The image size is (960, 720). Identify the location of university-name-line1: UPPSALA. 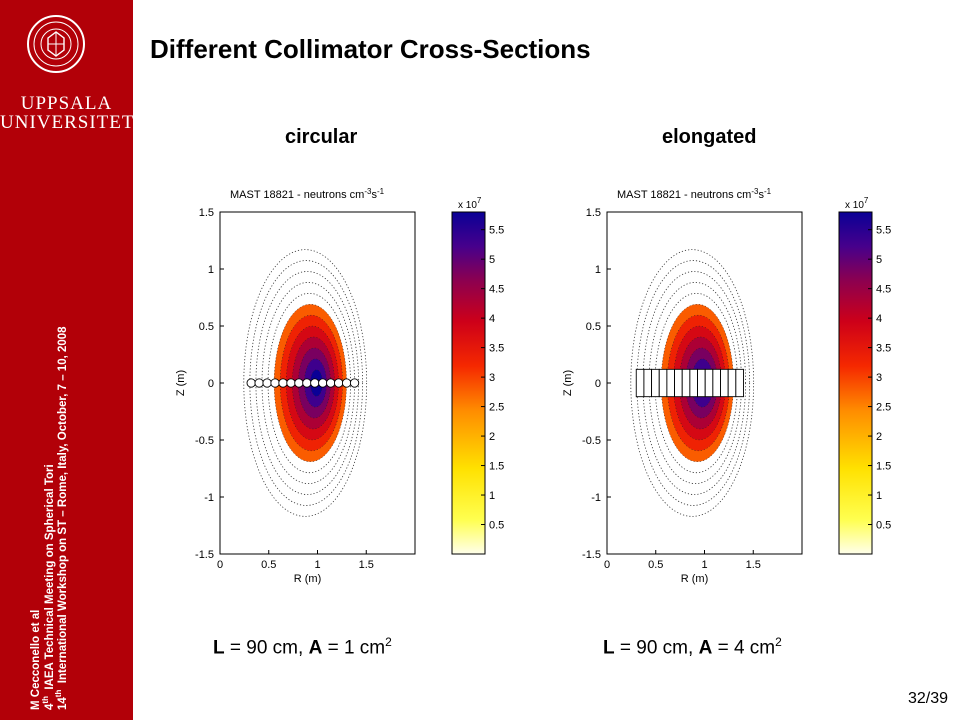
(66, 103).